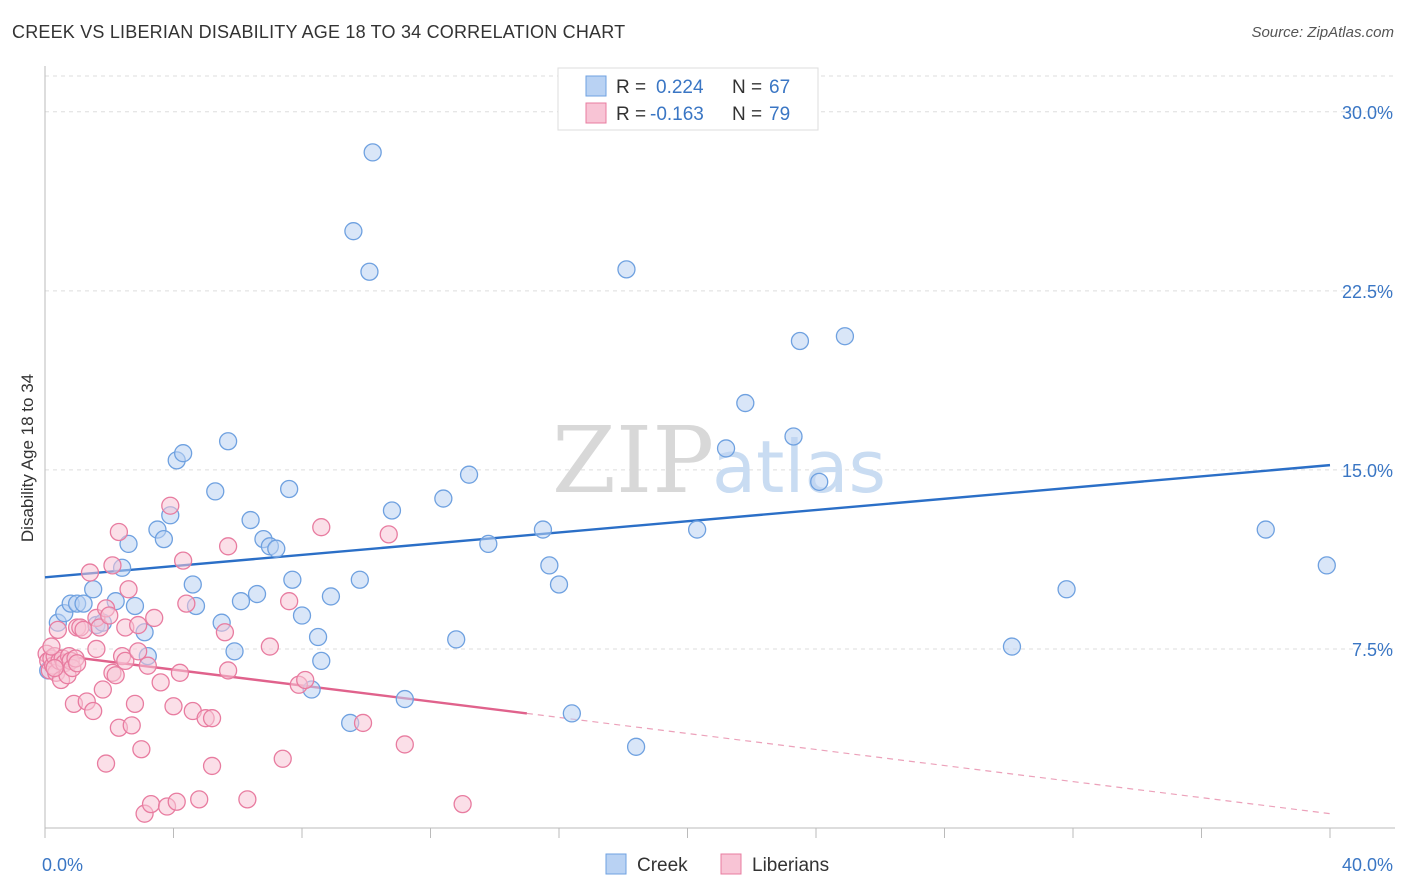  What do you see at coordinates (596, 113) in the screenshot?
I see `legend-swatch-liberians` at bounding box center [596, 113].